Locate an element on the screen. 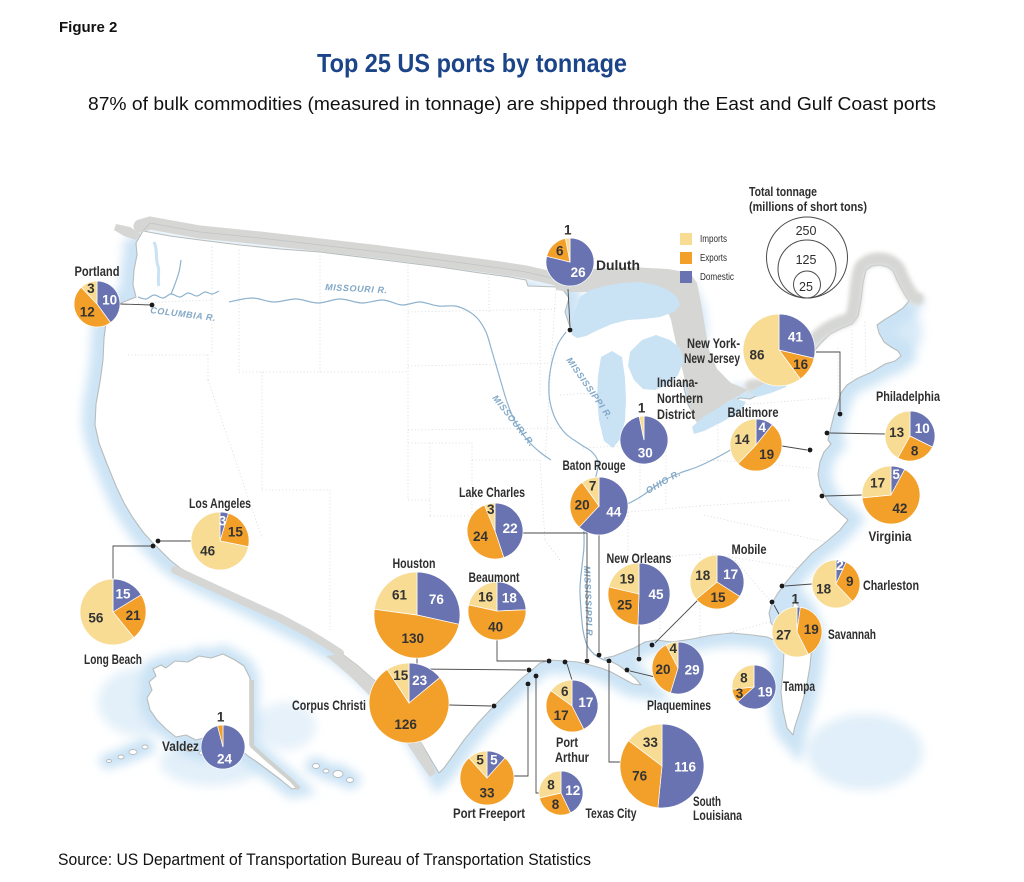 Image resolution: width=1024 pixels, height=882 pixels. svg-text: Duluth is located at coordinates (618, 265).